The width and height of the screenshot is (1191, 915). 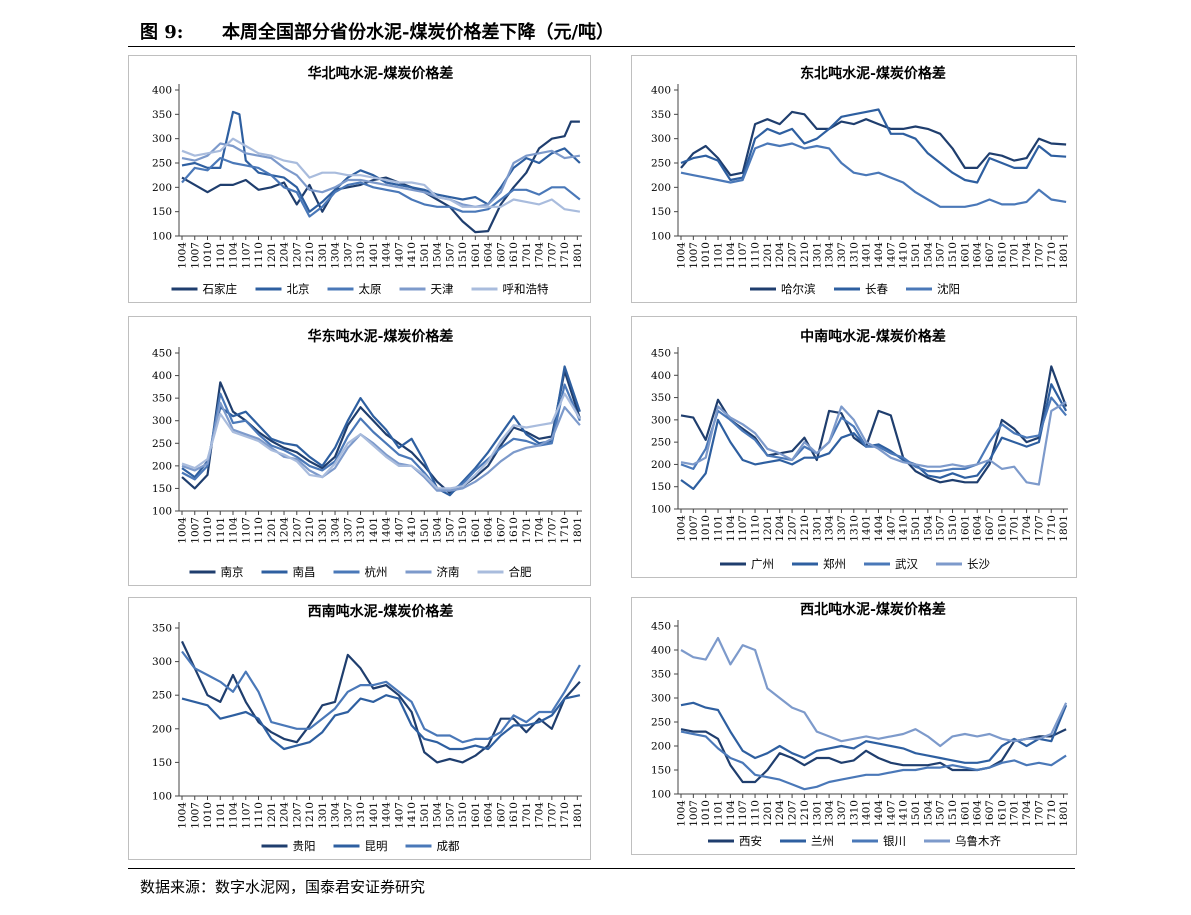 I want to click on legend-label: 沈阳, so click(x=948, y=289).